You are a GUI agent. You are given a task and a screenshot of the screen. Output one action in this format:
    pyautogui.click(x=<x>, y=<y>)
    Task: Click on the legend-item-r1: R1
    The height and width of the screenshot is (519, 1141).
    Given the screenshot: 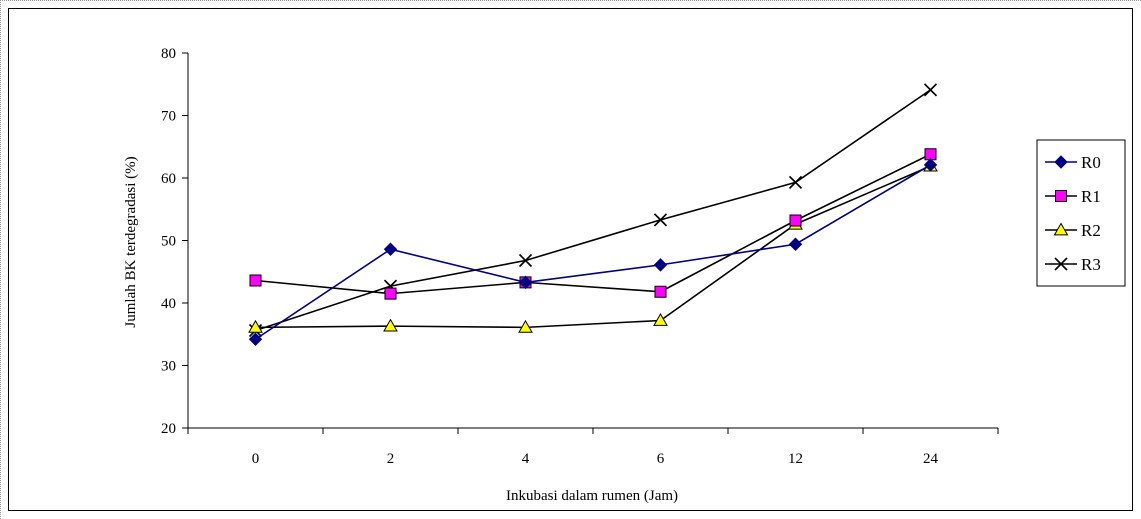 What is the action you would take?
    pyautogui.click(x=1073, y=196)
    